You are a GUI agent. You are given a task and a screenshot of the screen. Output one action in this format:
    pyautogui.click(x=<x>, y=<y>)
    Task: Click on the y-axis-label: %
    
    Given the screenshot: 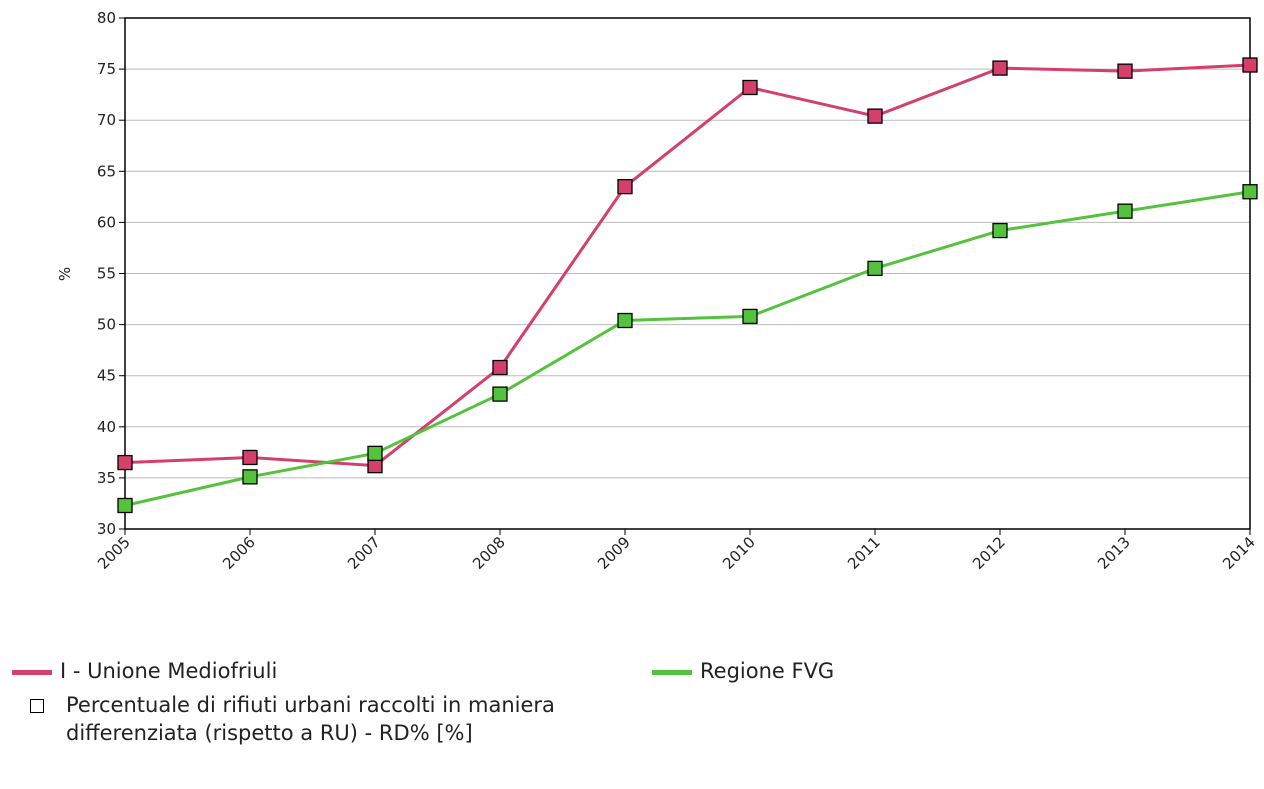 What is the action you would take?
    pyautogui.click(x=65, y=274)
    